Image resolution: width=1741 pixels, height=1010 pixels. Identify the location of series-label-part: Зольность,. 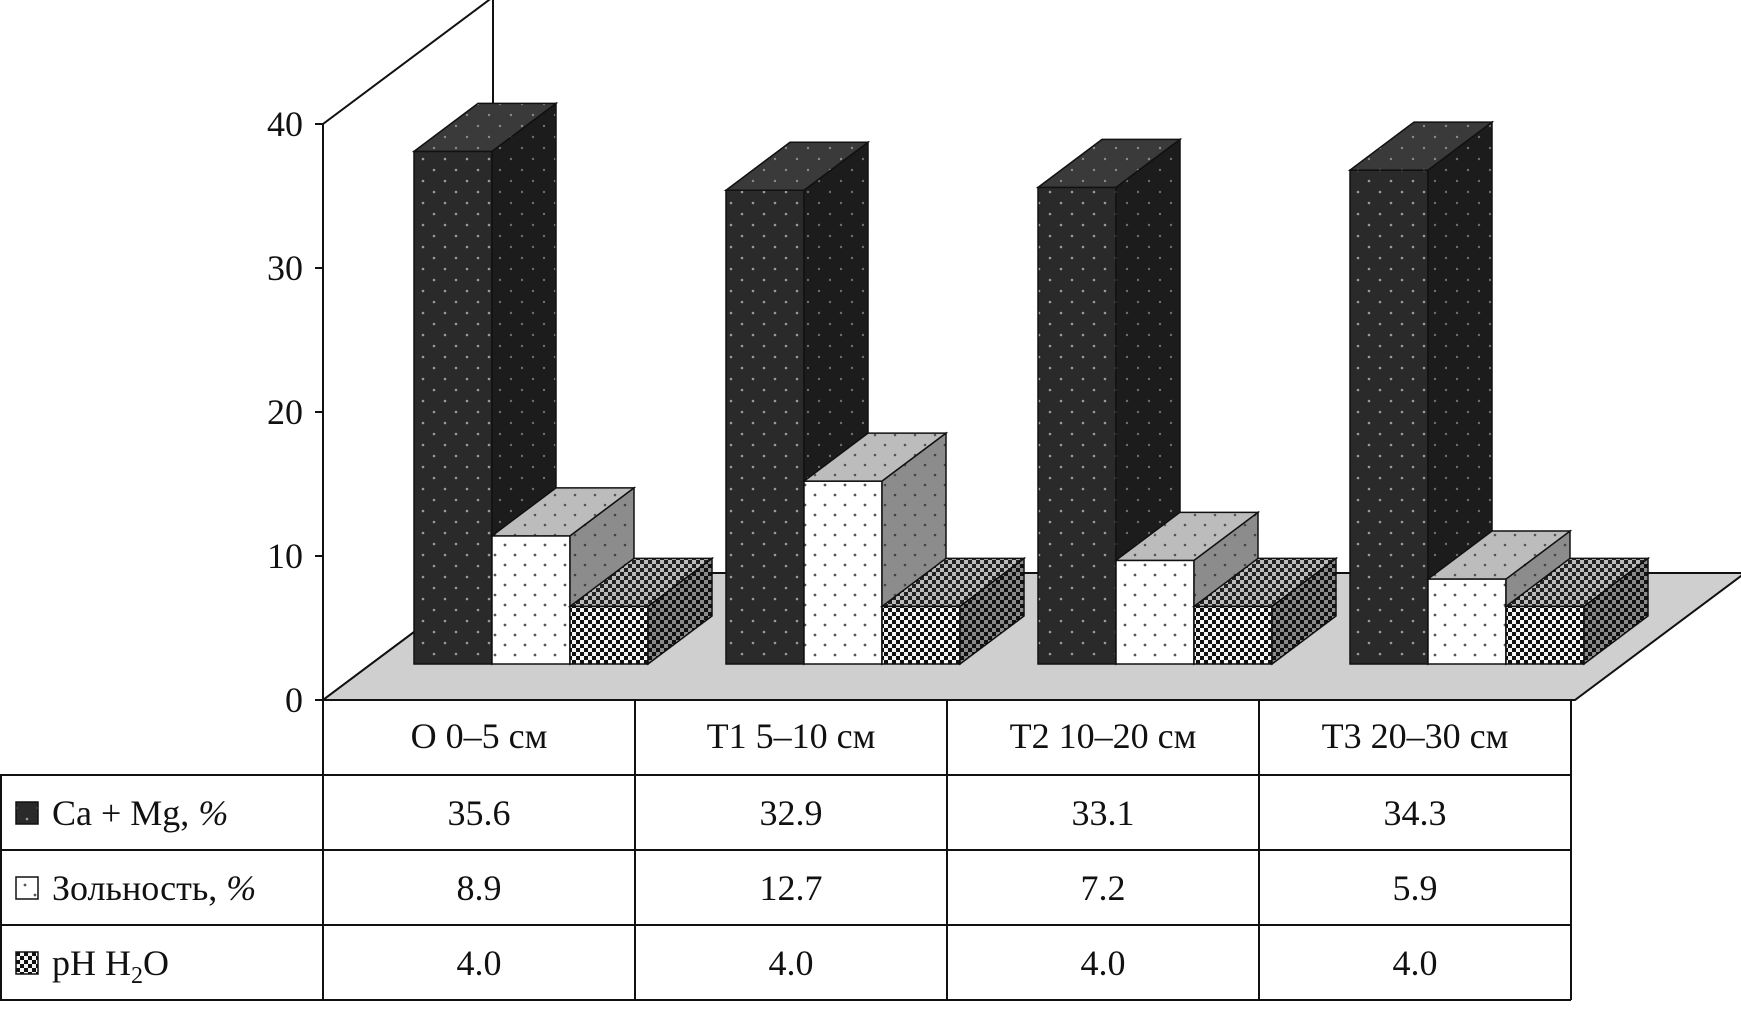
(139, 888).